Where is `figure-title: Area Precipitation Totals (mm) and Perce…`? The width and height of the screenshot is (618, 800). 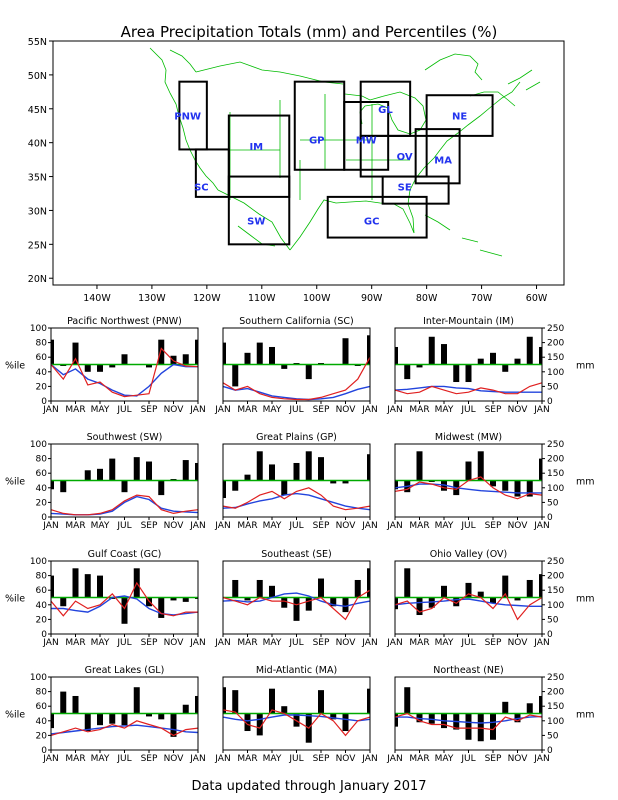
figure-title: Area Precipitation Totals (mm) and Perce… is located at coordinates (309, 32).